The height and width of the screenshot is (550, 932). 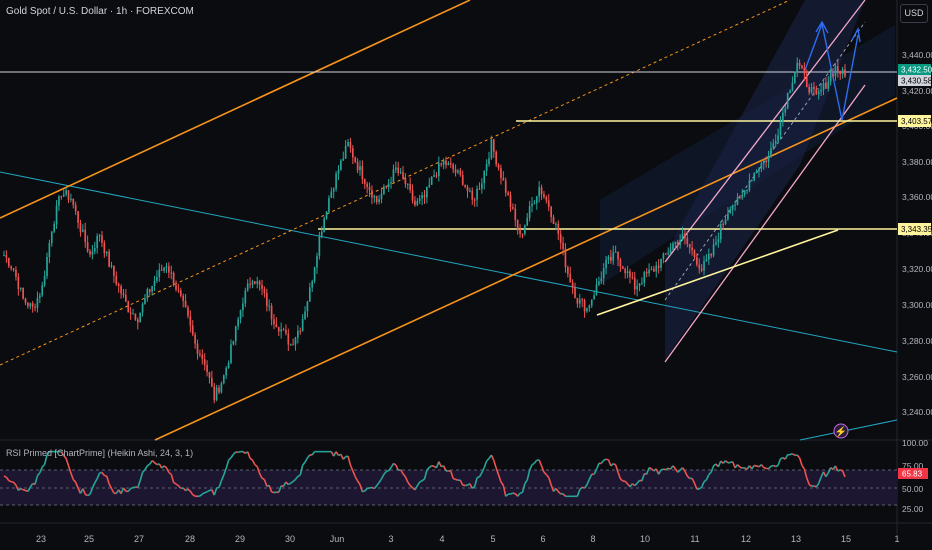 What do you see at coordinates (914, 13) in the screenshot?
I see `currency-button: USD` at bounding box center [914, 13].